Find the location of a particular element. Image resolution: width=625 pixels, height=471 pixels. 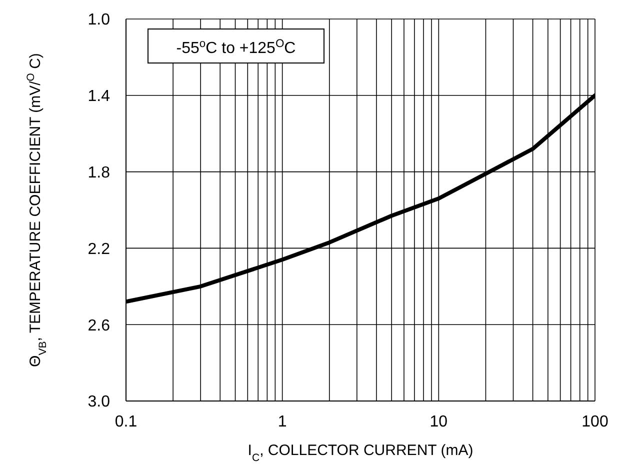

x-tick-label: 10 is located at coordinates (439, 421).